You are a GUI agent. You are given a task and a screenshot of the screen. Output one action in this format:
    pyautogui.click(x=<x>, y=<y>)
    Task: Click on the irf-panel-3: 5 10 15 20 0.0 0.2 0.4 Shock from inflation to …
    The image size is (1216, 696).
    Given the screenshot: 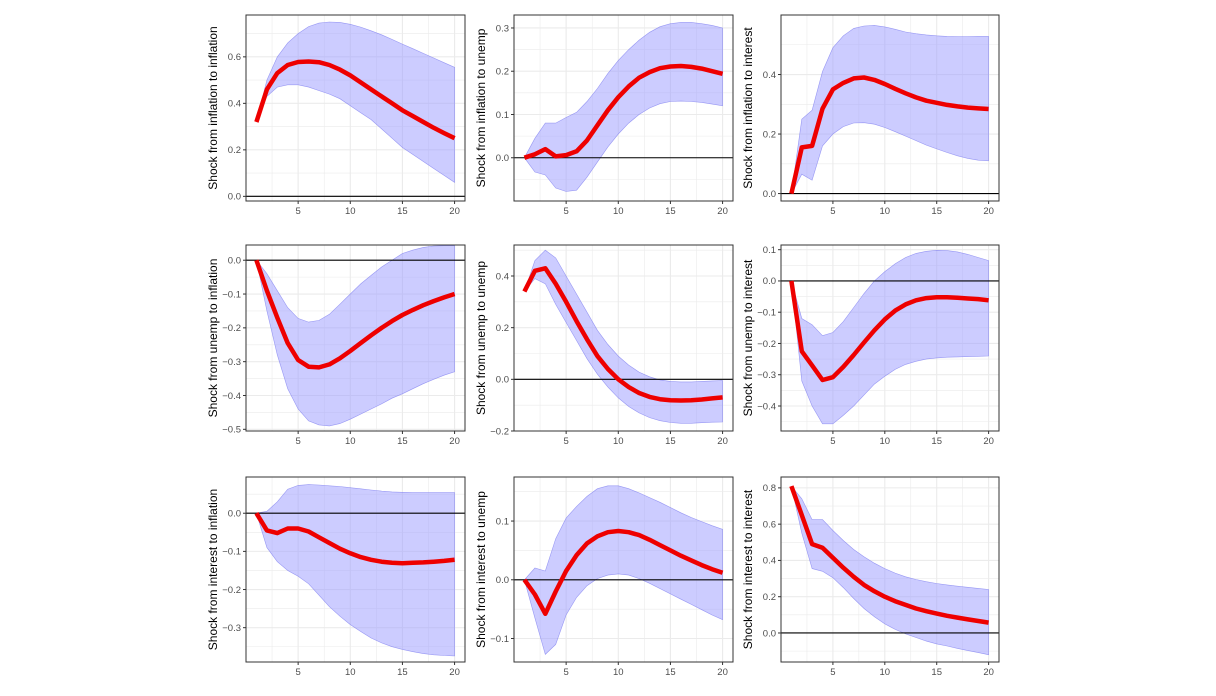 What is the action you would take?
    pyautogui.click(x=870, y=115)
    